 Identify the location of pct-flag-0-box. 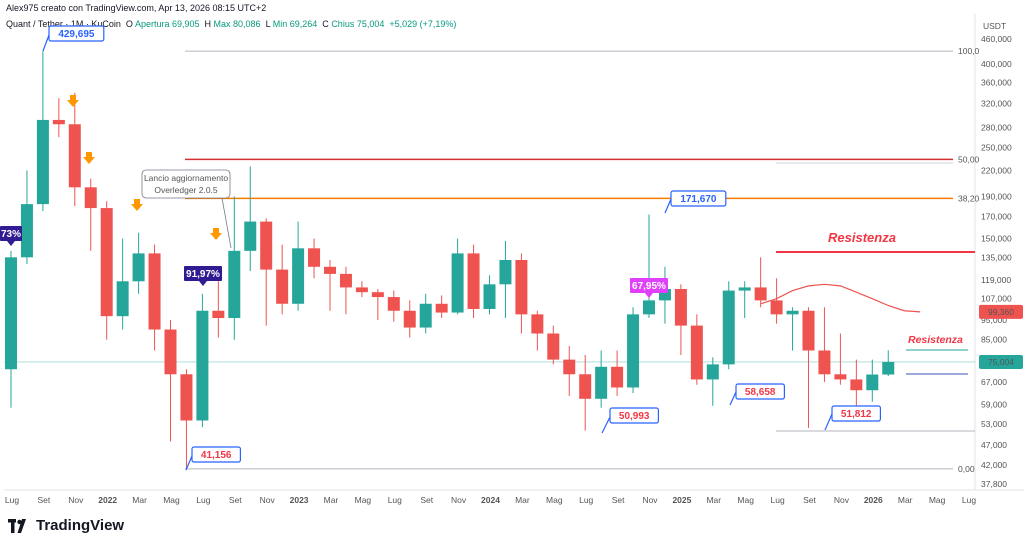
(11, 233).